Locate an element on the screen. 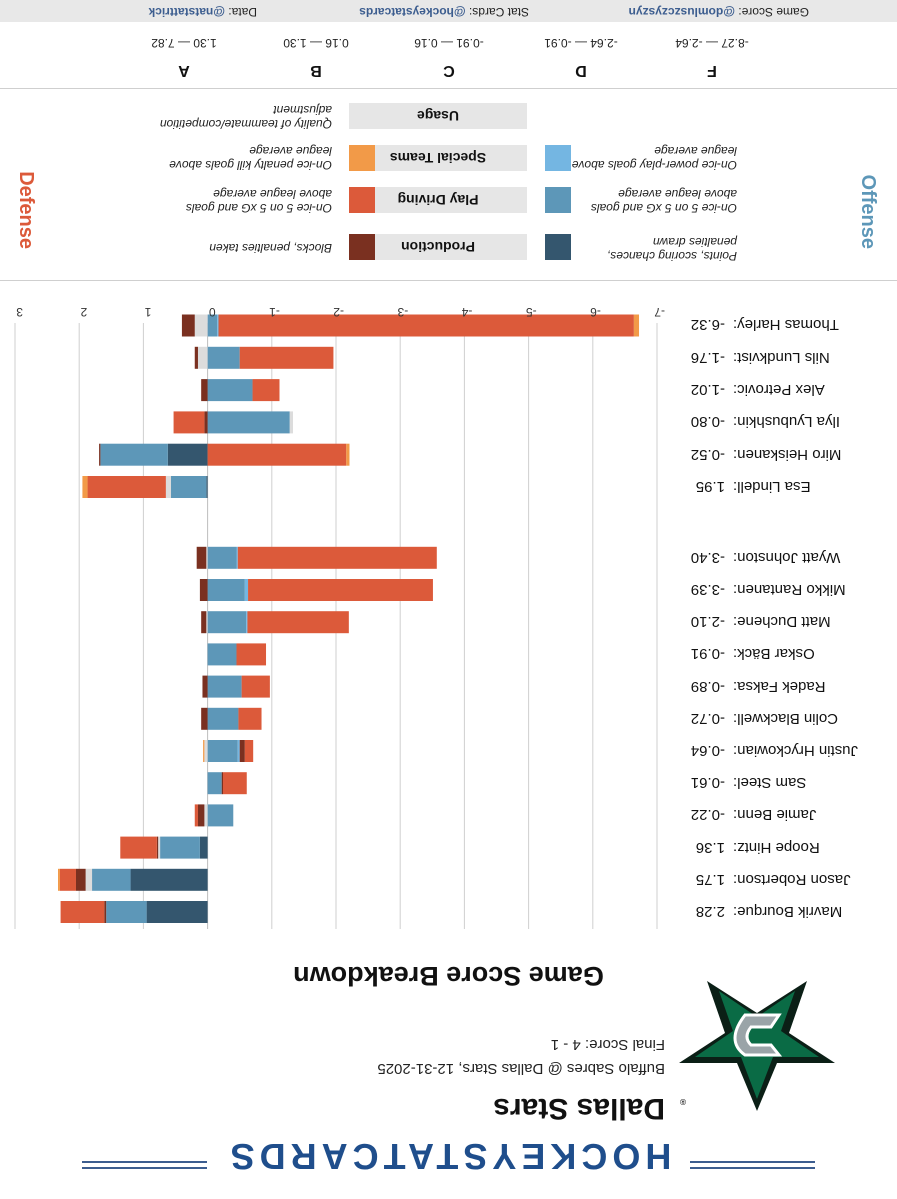  x-tick-label: 2 is located at coordinates (84, 312).